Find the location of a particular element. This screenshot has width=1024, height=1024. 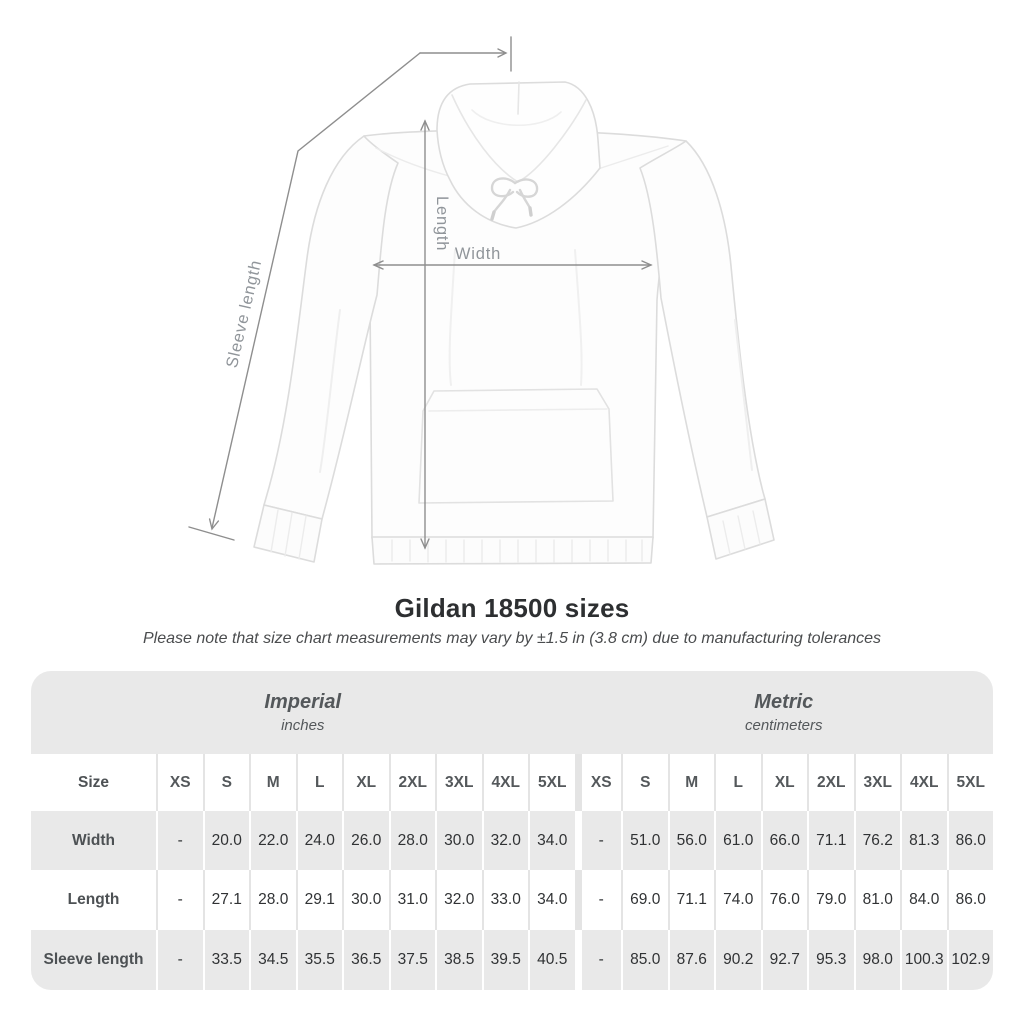

metric-value: 102.9 is located at coordinates (969, 960).